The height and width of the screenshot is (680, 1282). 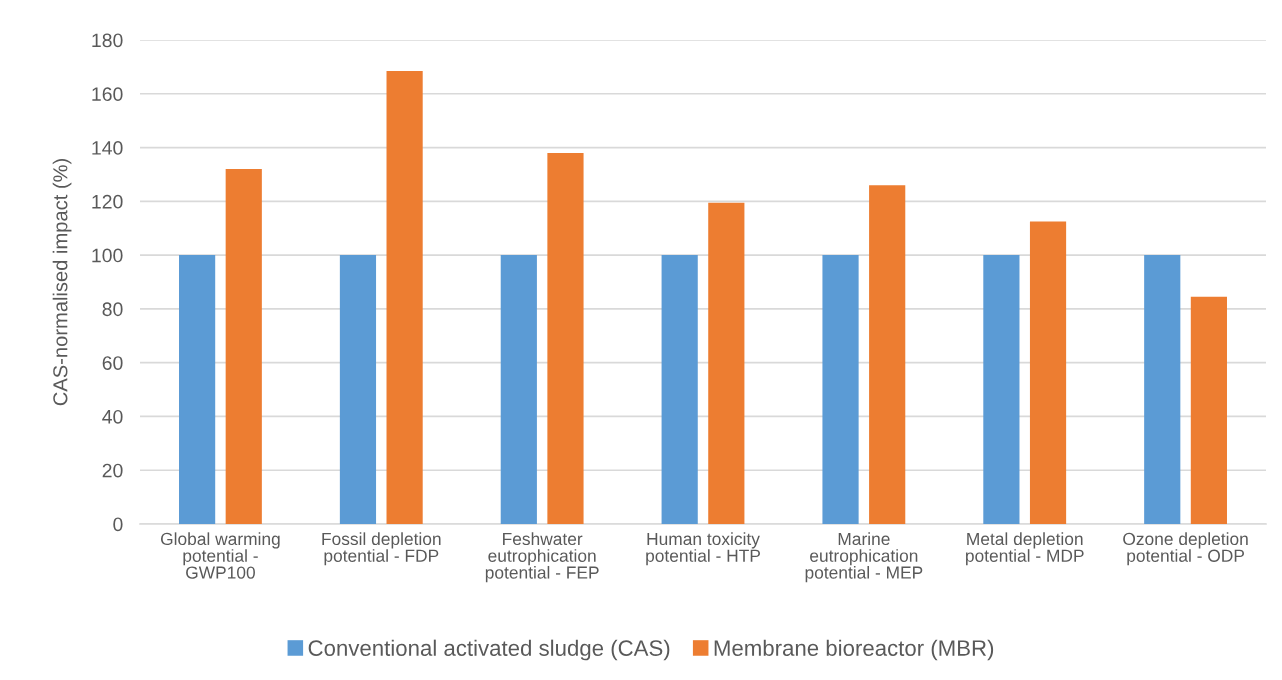 I want to click on x-tick-label: Global warming potential - GWP100, so click(x=220, y=555).